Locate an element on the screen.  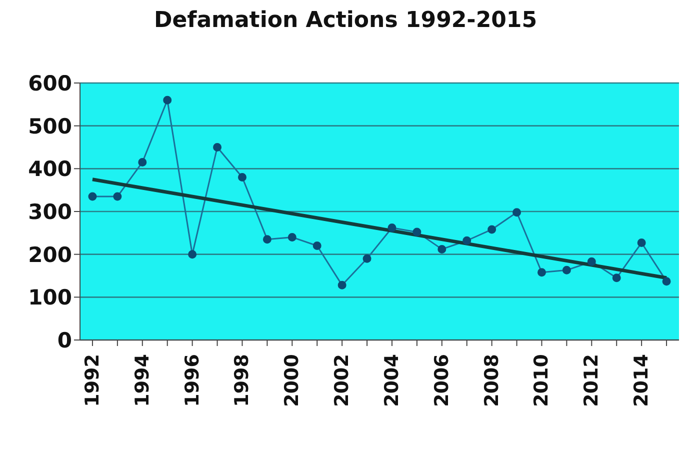
x-tick-label: 2000 is located at coordinates (292, 380).